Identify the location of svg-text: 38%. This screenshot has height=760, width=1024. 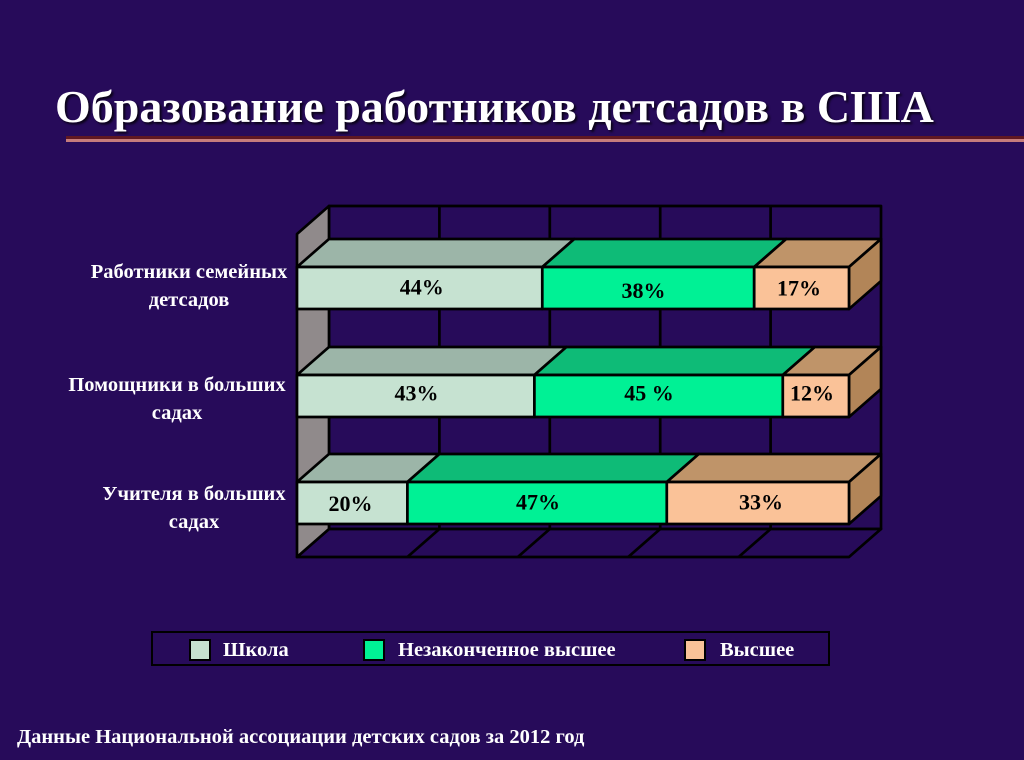
(644, 290).